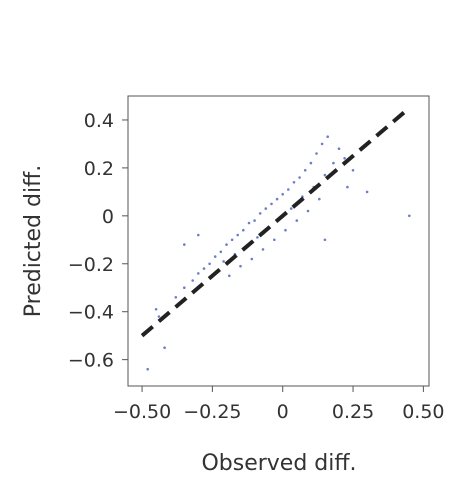 This screenshot has height=484, width=453. What do you see at coordinates (91, 313) in the screenshot?
I see `y-tick-label: −0.4` at bounding box center [91, 313].